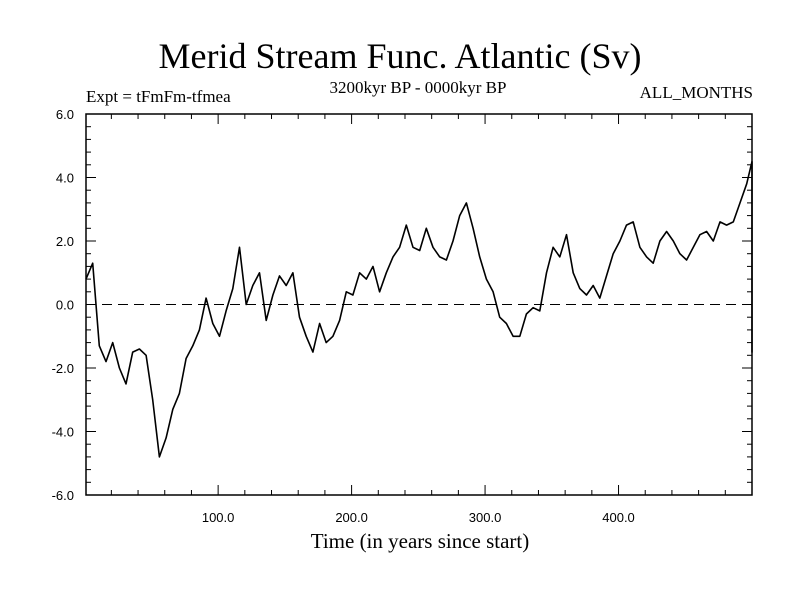 The height and width of the screenshot is (600, 800). I want to click on y-tick-label: 0.0, so click(65, 305).